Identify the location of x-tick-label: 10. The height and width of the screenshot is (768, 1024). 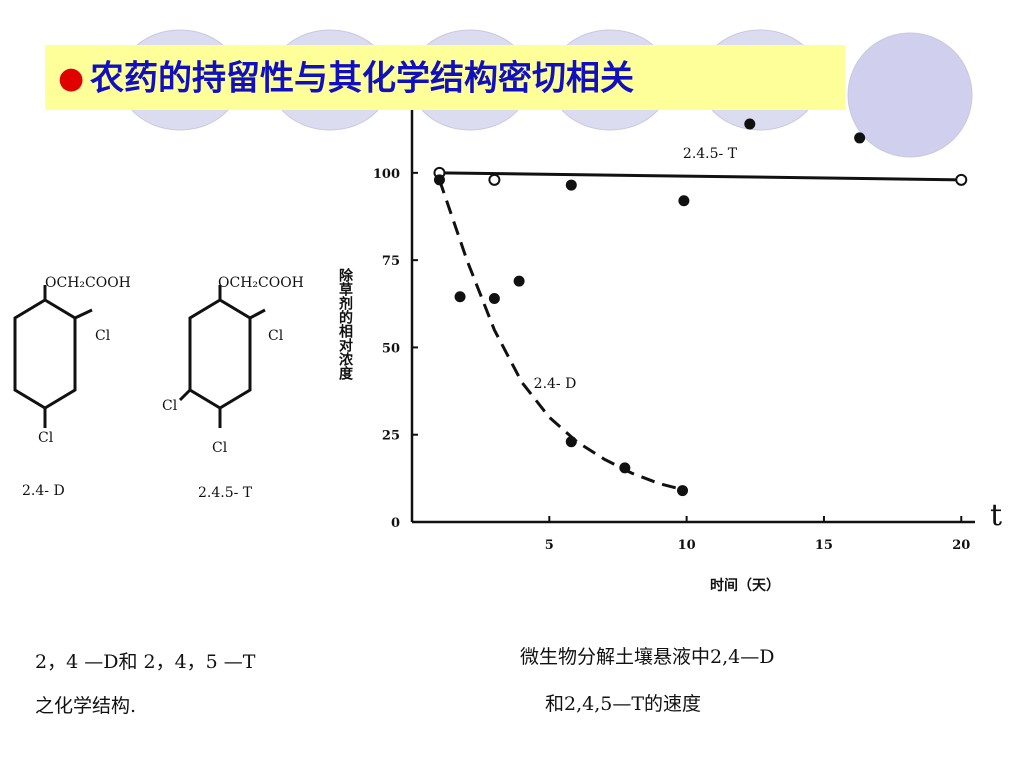
(687, 545).